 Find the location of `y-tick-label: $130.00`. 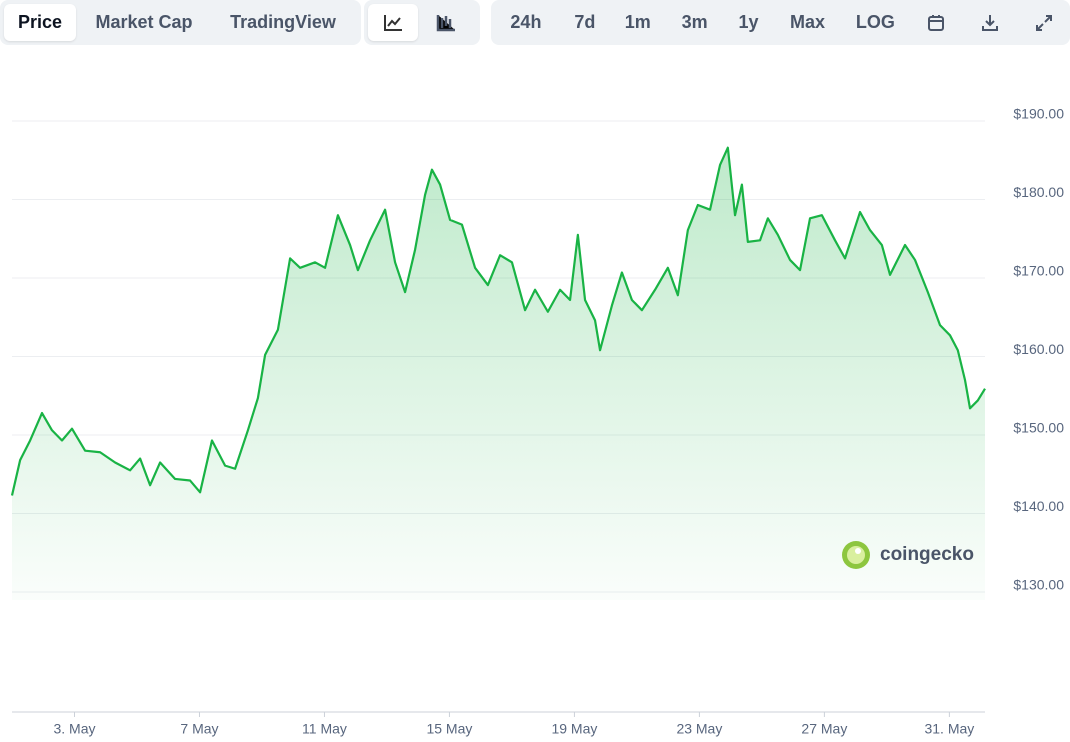

y-tick-label: $130.00 is located at coordinates (1038, 585).